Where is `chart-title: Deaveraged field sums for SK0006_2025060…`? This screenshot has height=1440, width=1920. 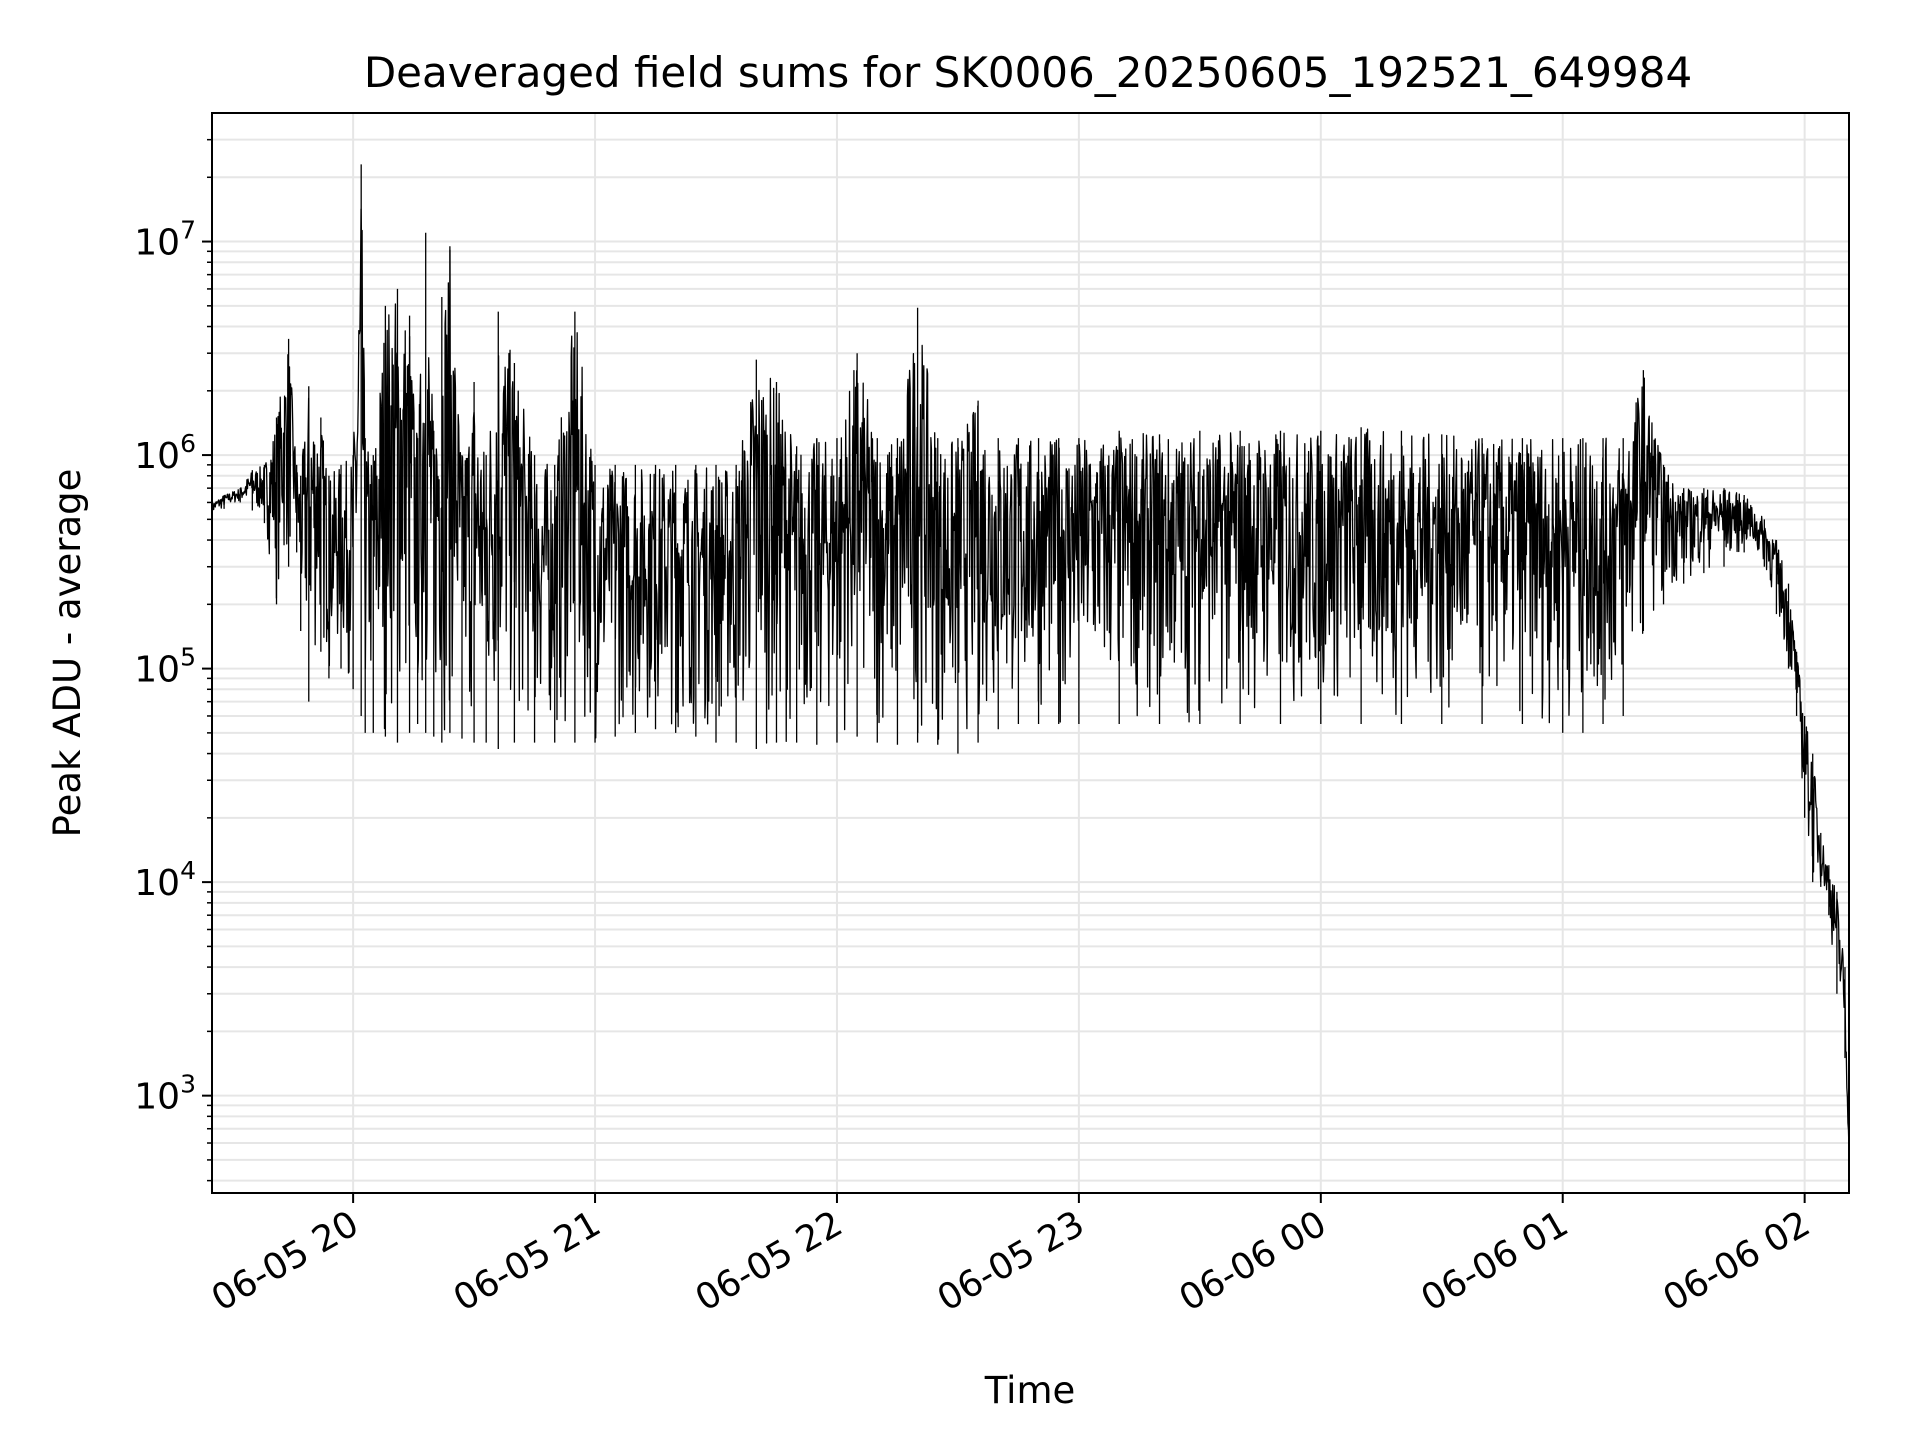
chart-title: Deaveraged field sums for SK0006_2025060… is located at coordinates (1028, 72).